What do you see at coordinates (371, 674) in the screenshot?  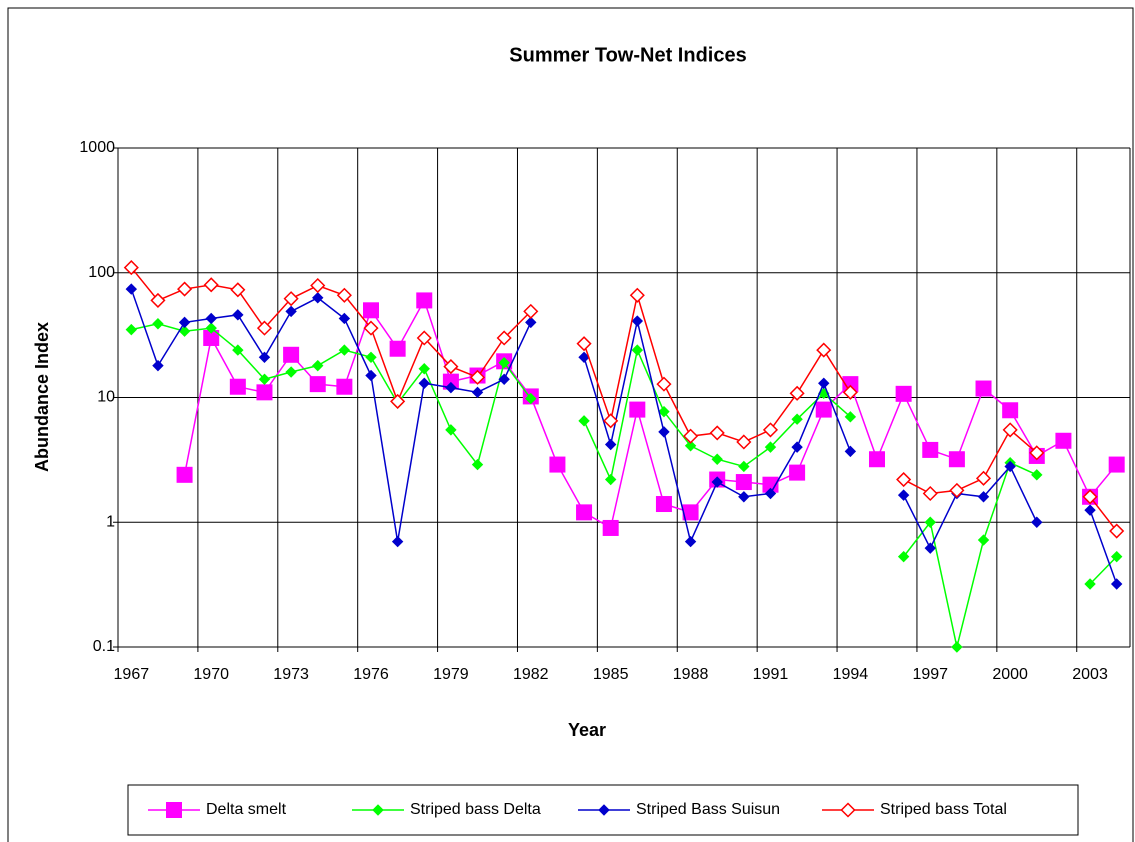 I see `x-tick-label: 1976` at bounding box center [371, 674].